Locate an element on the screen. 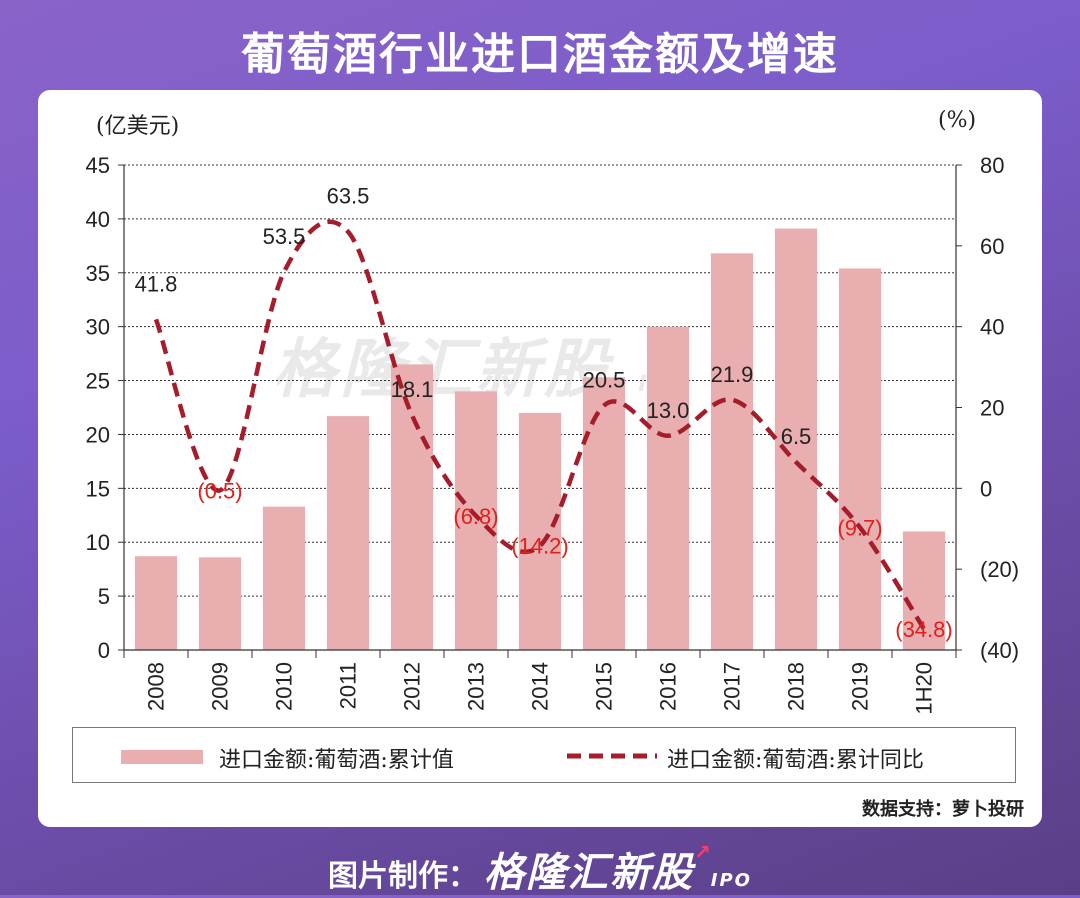  right-tick-label: (40) is located at coordinates (999, 650).